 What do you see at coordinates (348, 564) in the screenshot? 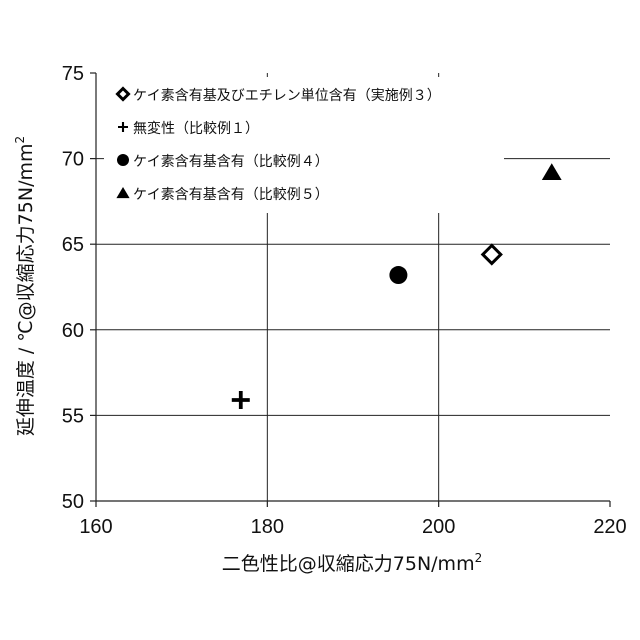
I see `x-axis-title-text: 二色性比@収縮応力75N/mm` at bounding box center [348, 564].